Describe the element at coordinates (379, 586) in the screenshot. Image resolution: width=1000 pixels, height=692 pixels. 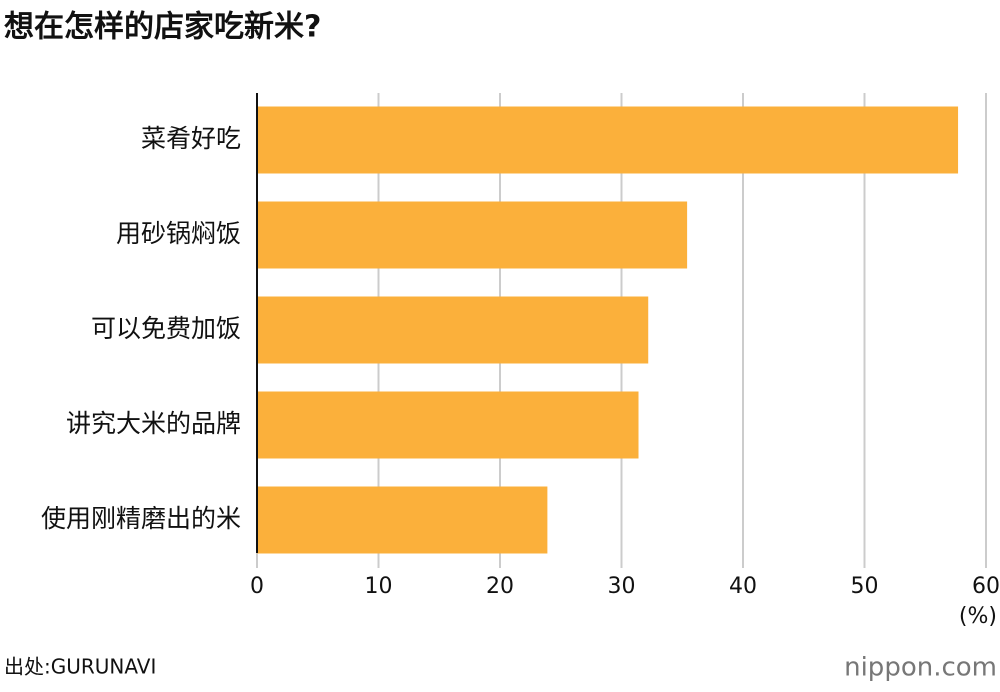
I see `x-tick-label: 10` at that location.